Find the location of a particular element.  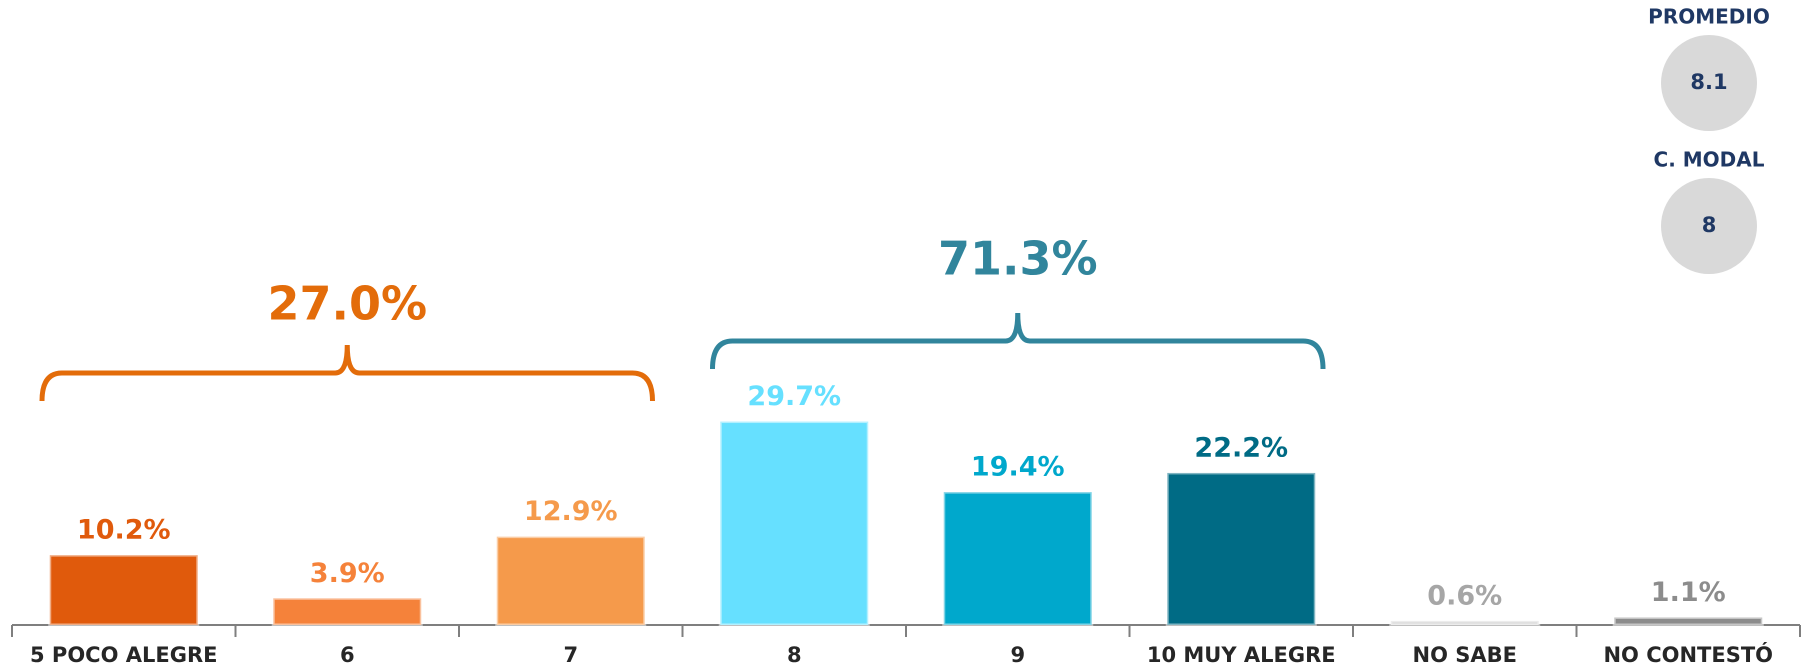

stat-value: 8.1 is located at coordinates (1708, 82).